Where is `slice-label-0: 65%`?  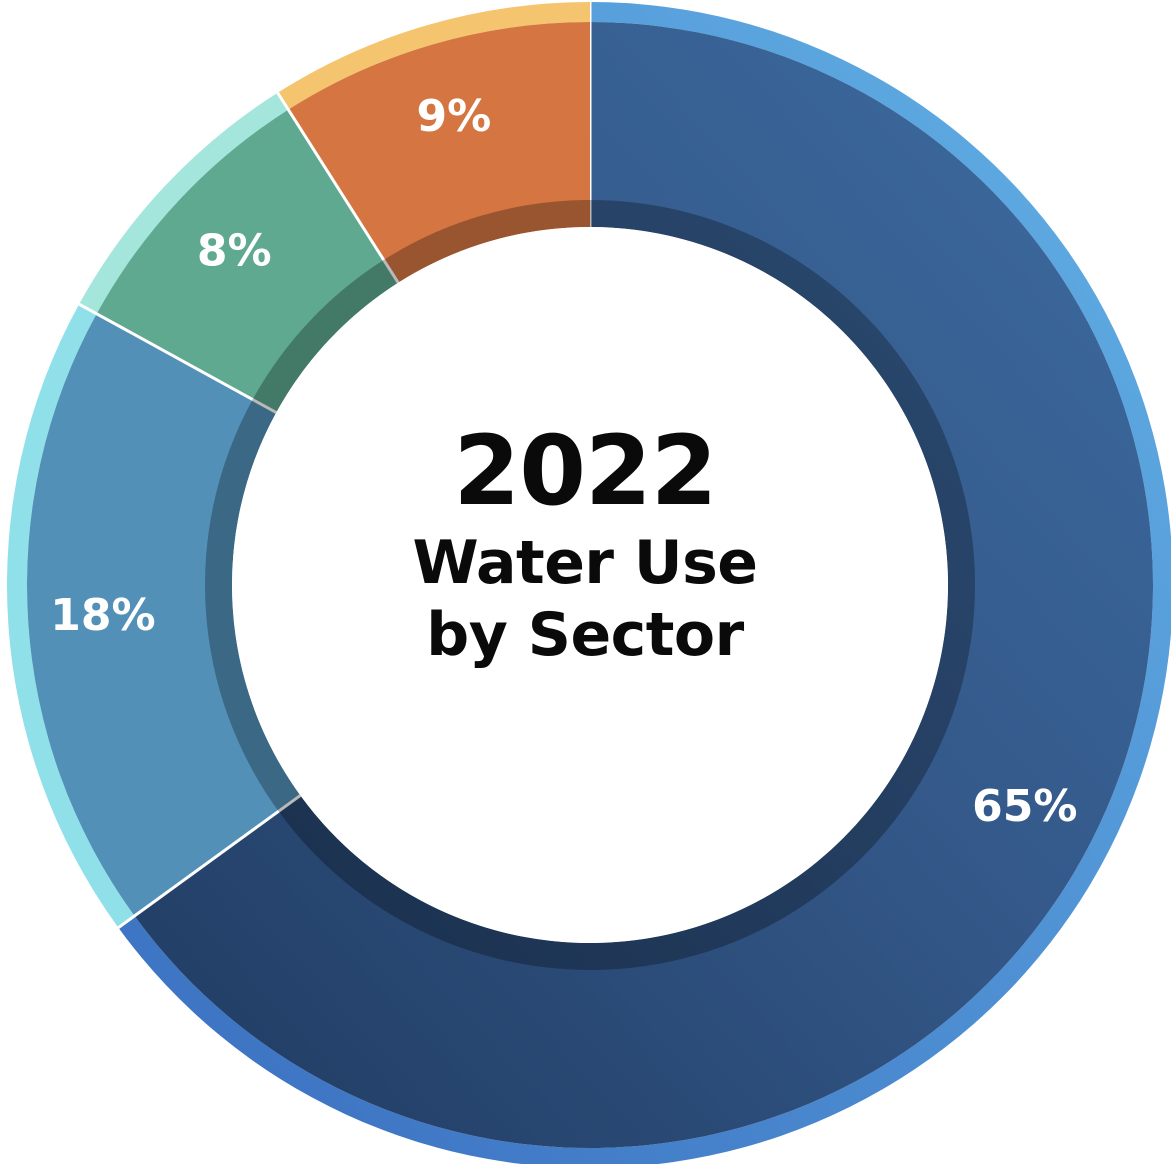 slice-label-0: 65% is located at coordinates (1024, 806).